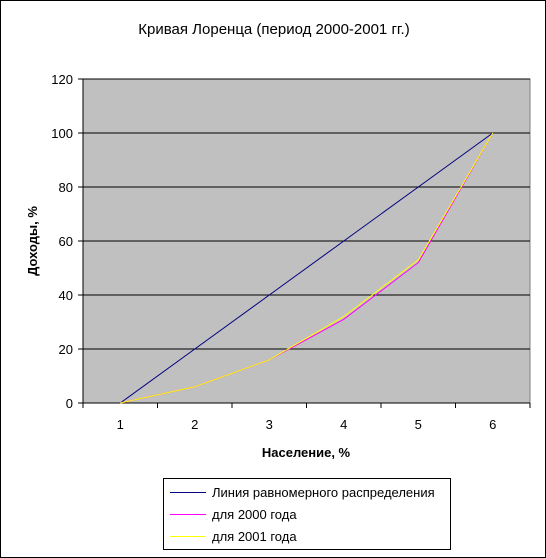 The width and height of the screenshot is (546, 558). Describe the element at coordinates (418, 424) in the screenshot. I see `x-tick-label-4: 5` at that location.